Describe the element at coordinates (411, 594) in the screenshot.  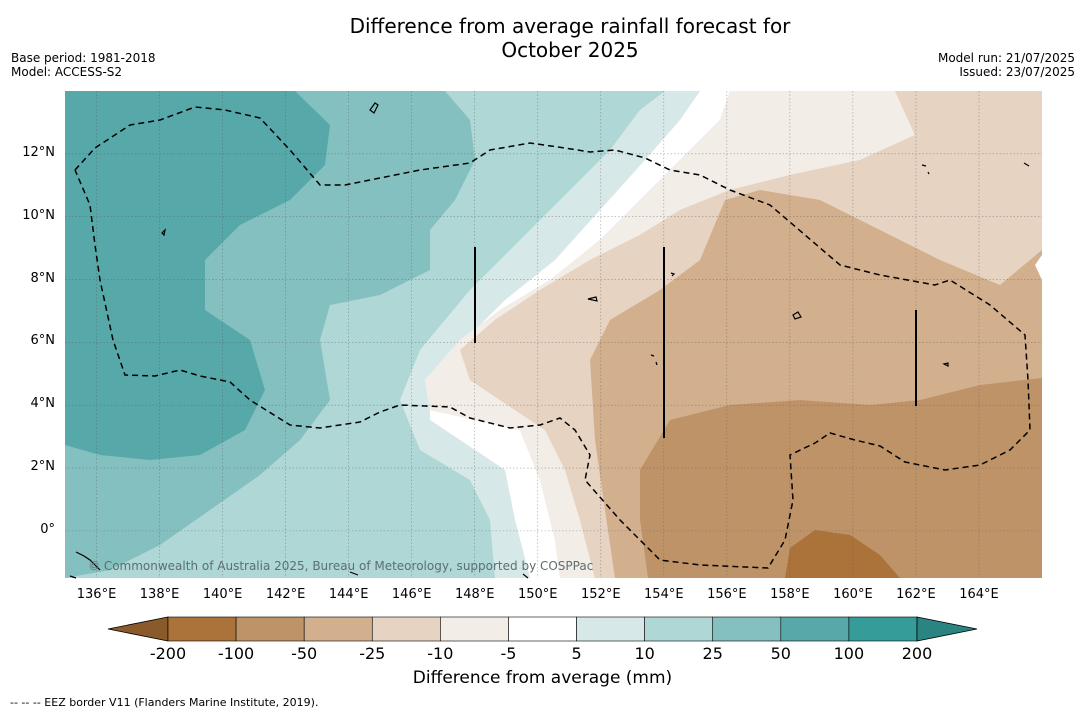
I see `x-tick-label: 146°E` at that location.